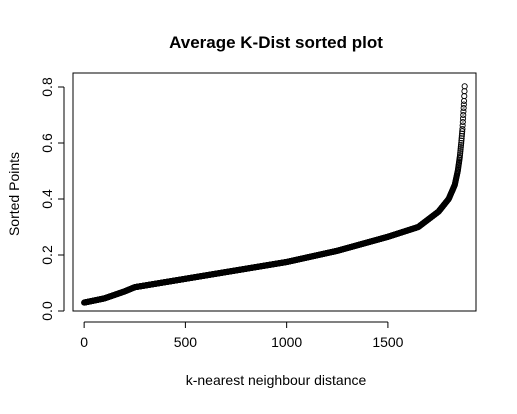 The image size is (517, 414). Describe the element at coordinates (186, 342) in the screenshot. I see `x-tick-label: 500` at that location.